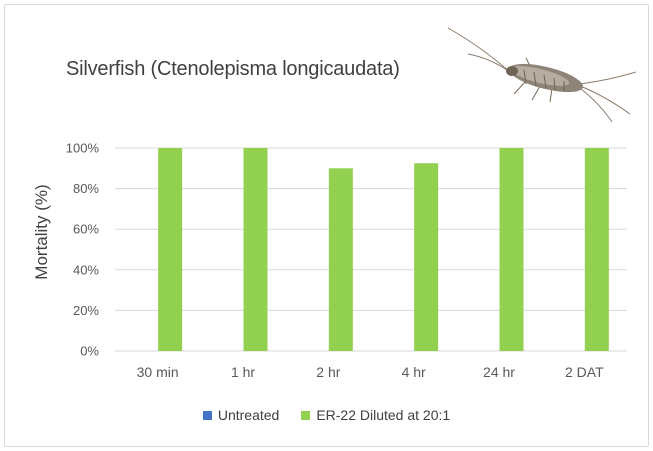 This screenshot has height=451, width=653. What do you see at coordinates (383, 415) in the screenshot?
I see `legend-label-treated: ER-22 Diluted at 20:1` at bounding box center [383, 415].